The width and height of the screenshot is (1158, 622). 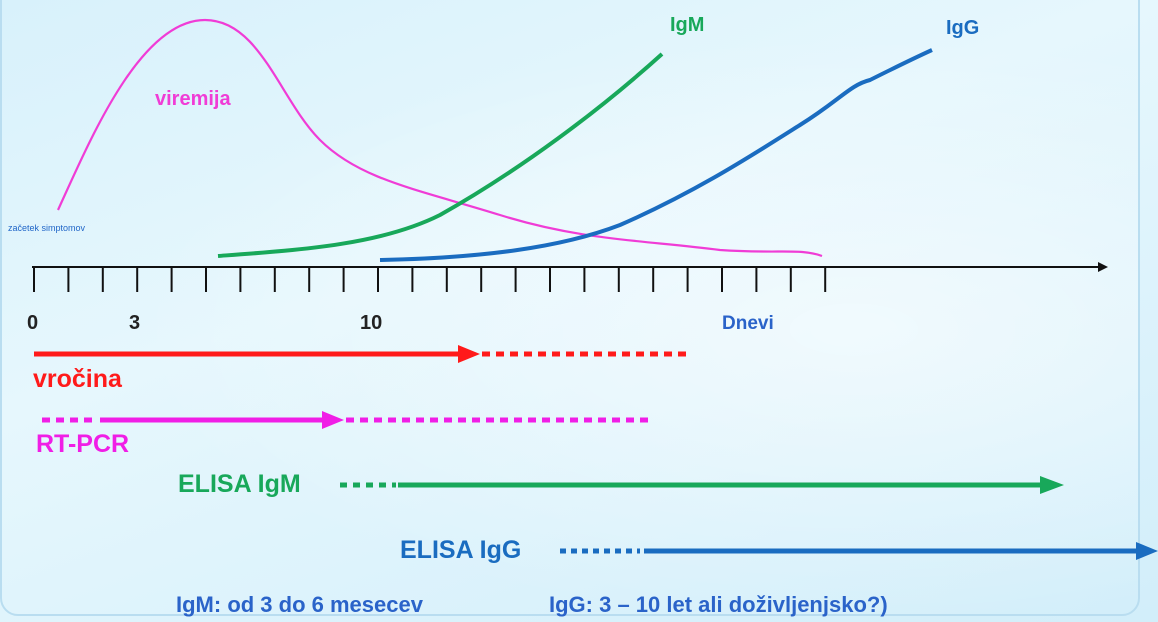 What do you see at coordinates (83, 444) in the screenshot?
I see `rtpcr-label: RT-PCR` at bounding box center [83, 444].